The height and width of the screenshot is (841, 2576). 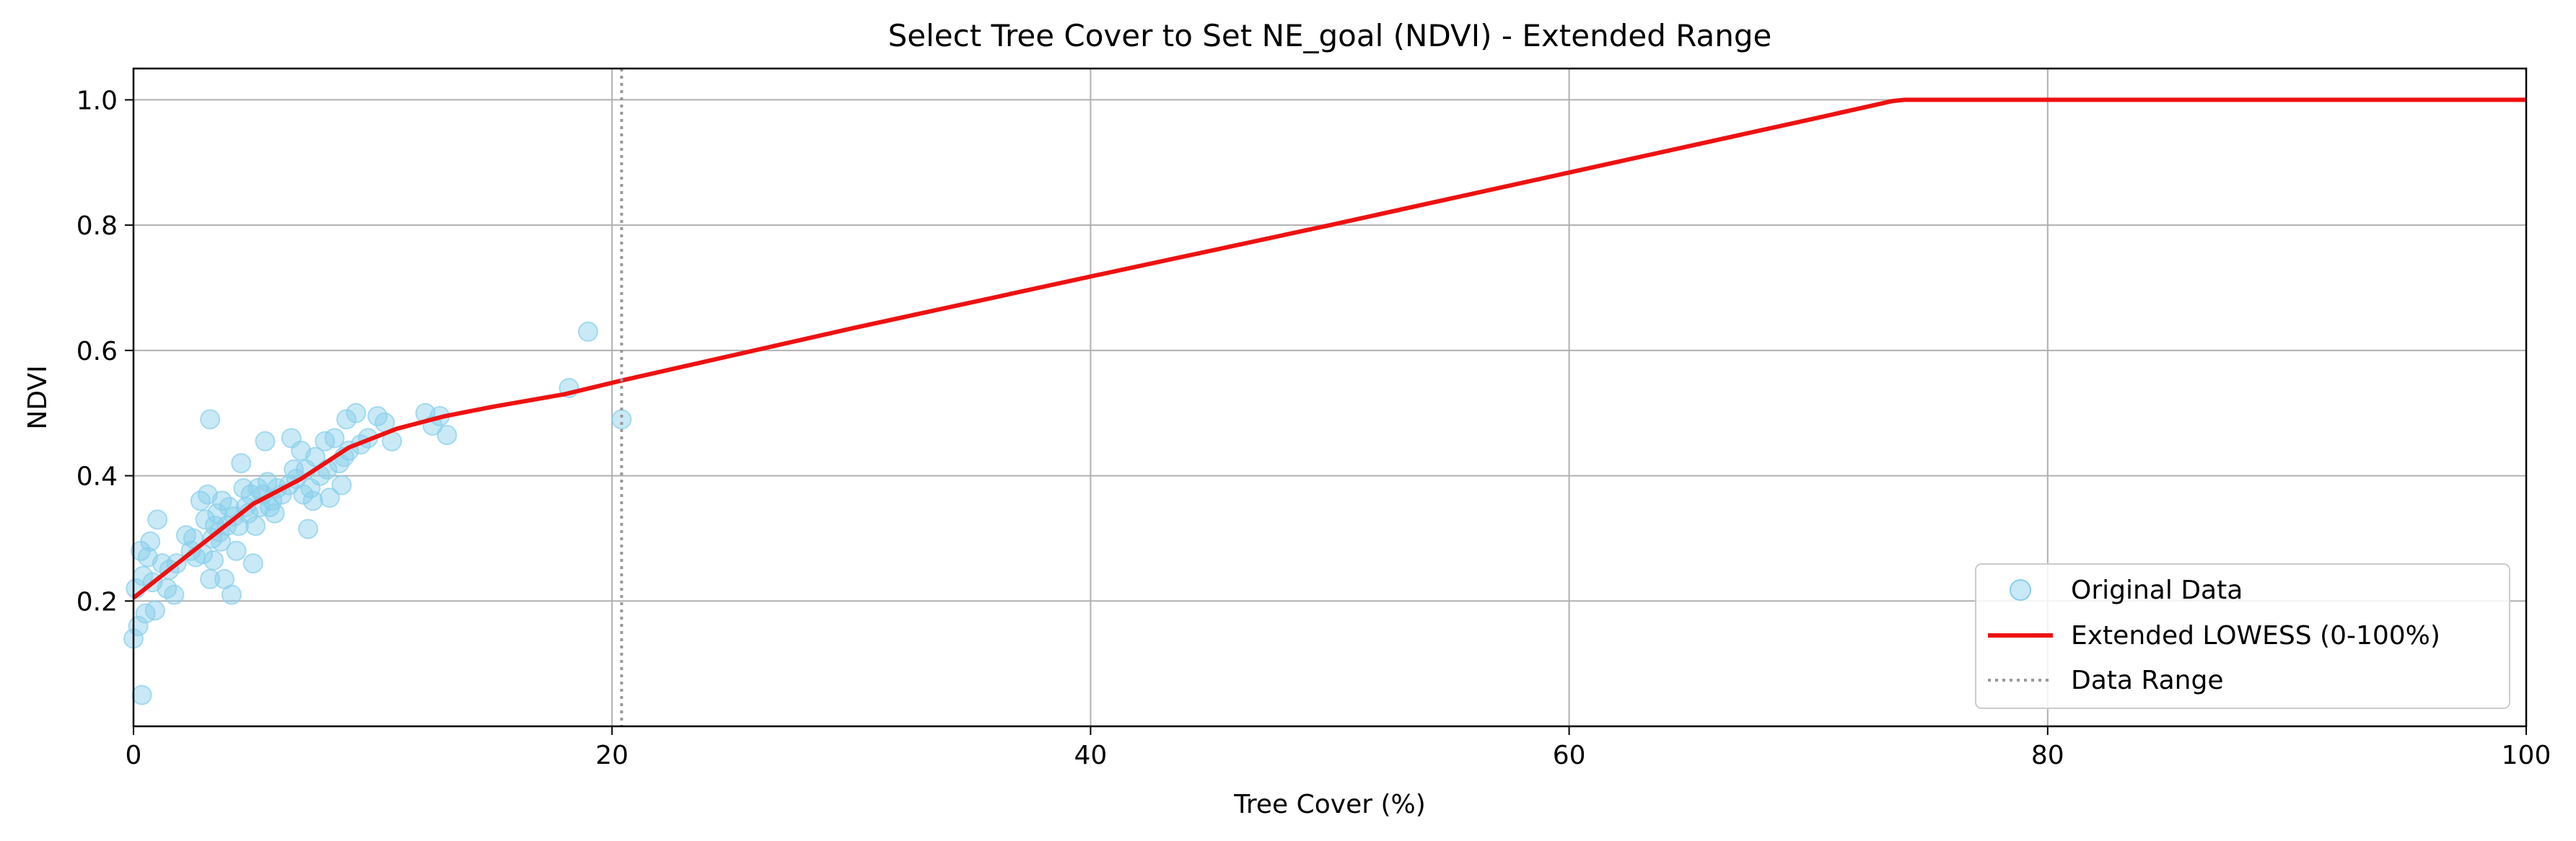 I want to click on legend-box, so click(x=2242, y=636).